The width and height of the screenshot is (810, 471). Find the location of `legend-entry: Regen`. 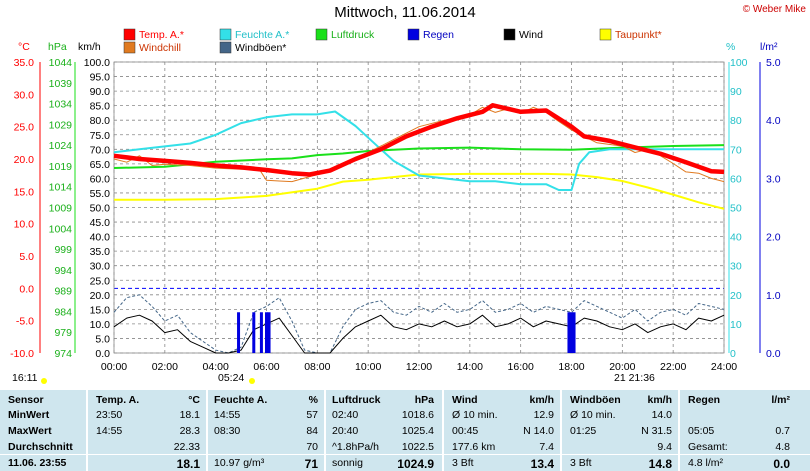

legend-entry: Regen is located at coordinates (438, 35).